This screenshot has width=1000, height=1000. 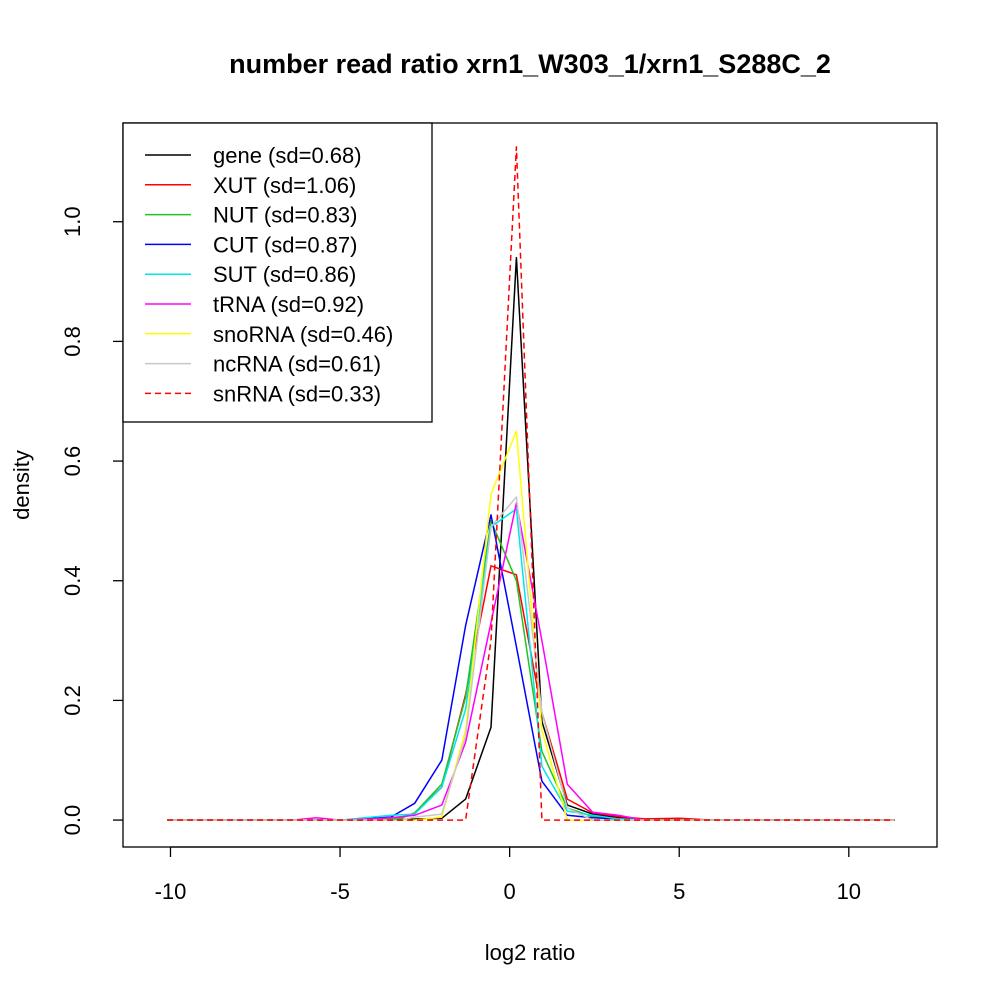 I want to click on legend-label: SUT (sd=0.86), so click(x=284, y=274).